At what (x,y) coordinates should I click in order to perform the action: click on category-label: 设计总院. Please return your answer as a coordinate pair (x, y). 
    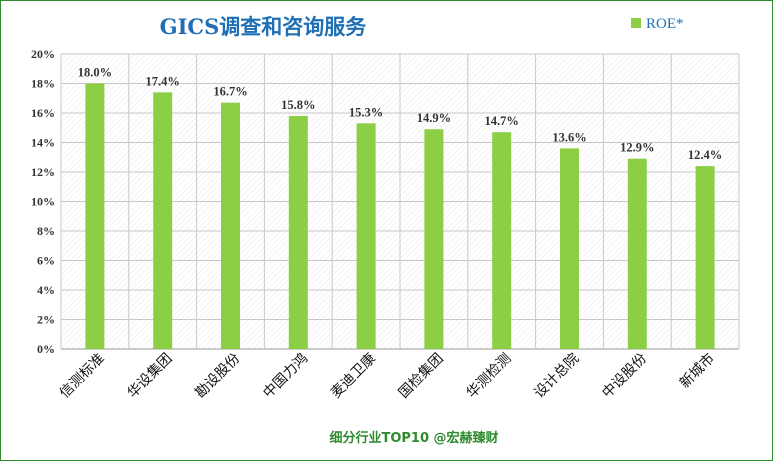
    Looking at the image, I should click on (556, 376).